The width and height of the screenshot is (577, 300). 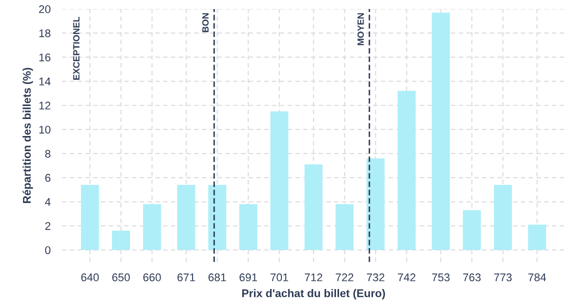 I want to click on y-tick-label: 20, so click(x=44, y=9).